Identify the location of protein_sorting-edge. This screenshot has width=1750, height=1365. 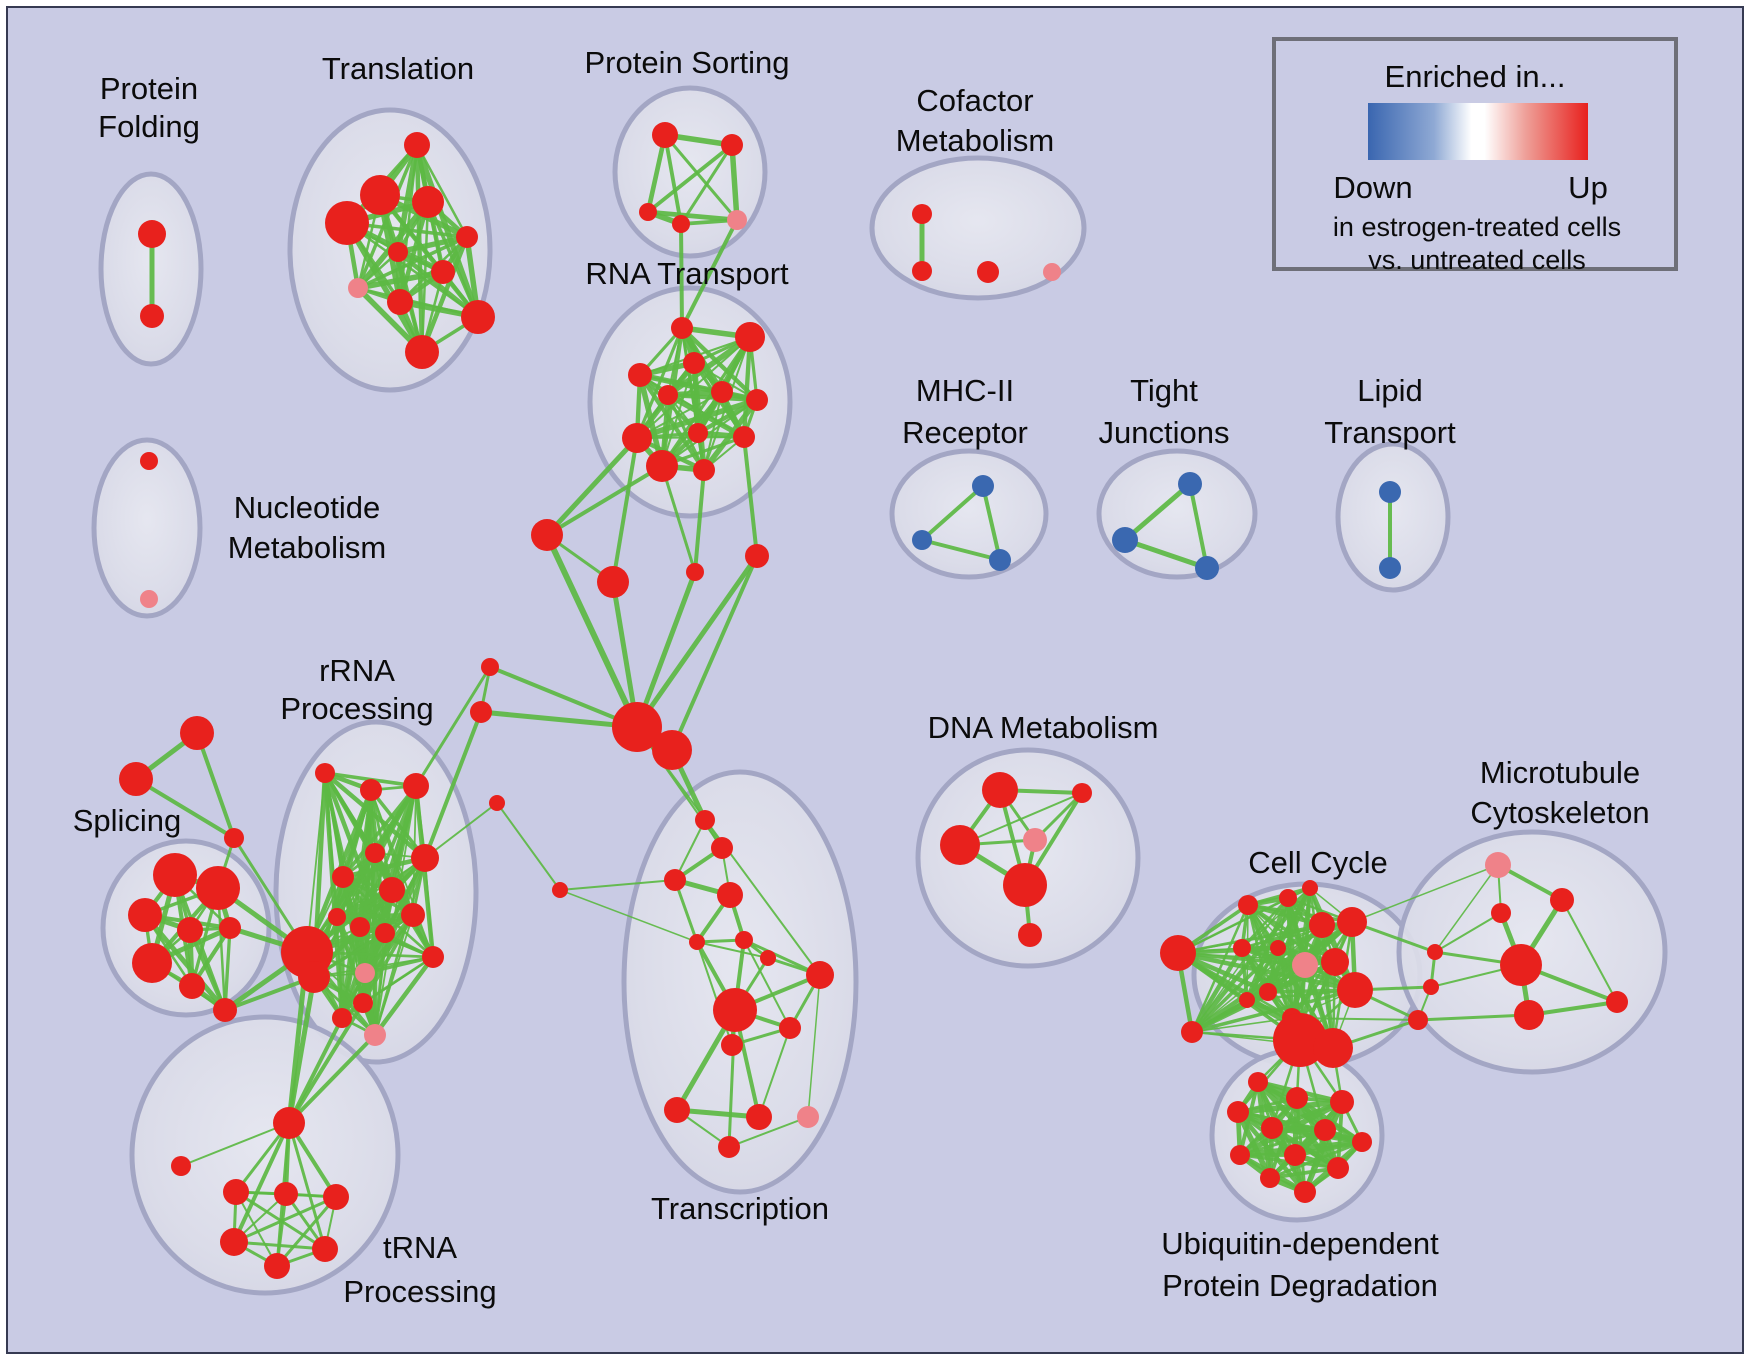
(673, 179).